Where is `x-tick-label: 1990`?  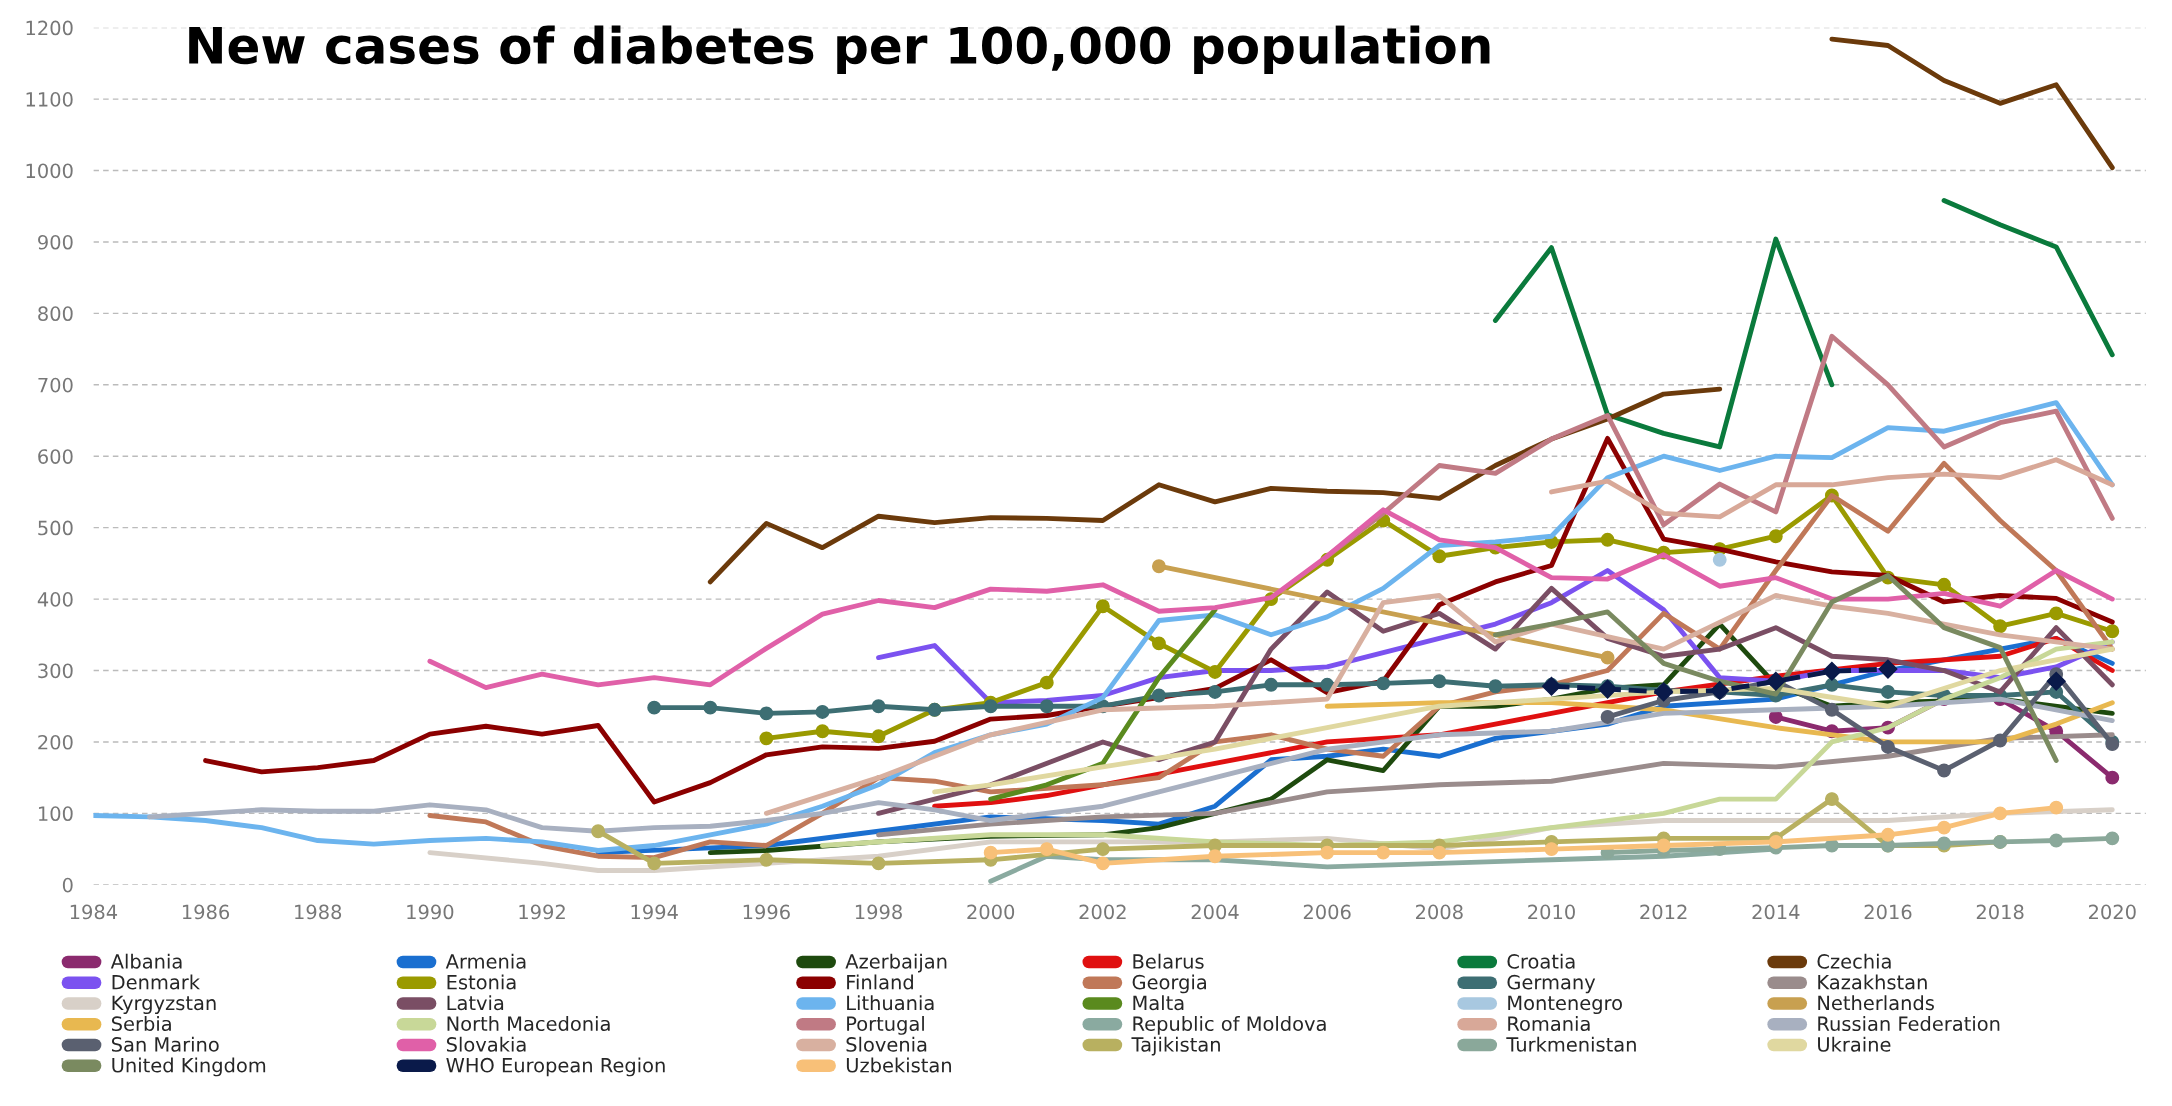
x-tick-label: 1990 is located at coordinates (430, 912).